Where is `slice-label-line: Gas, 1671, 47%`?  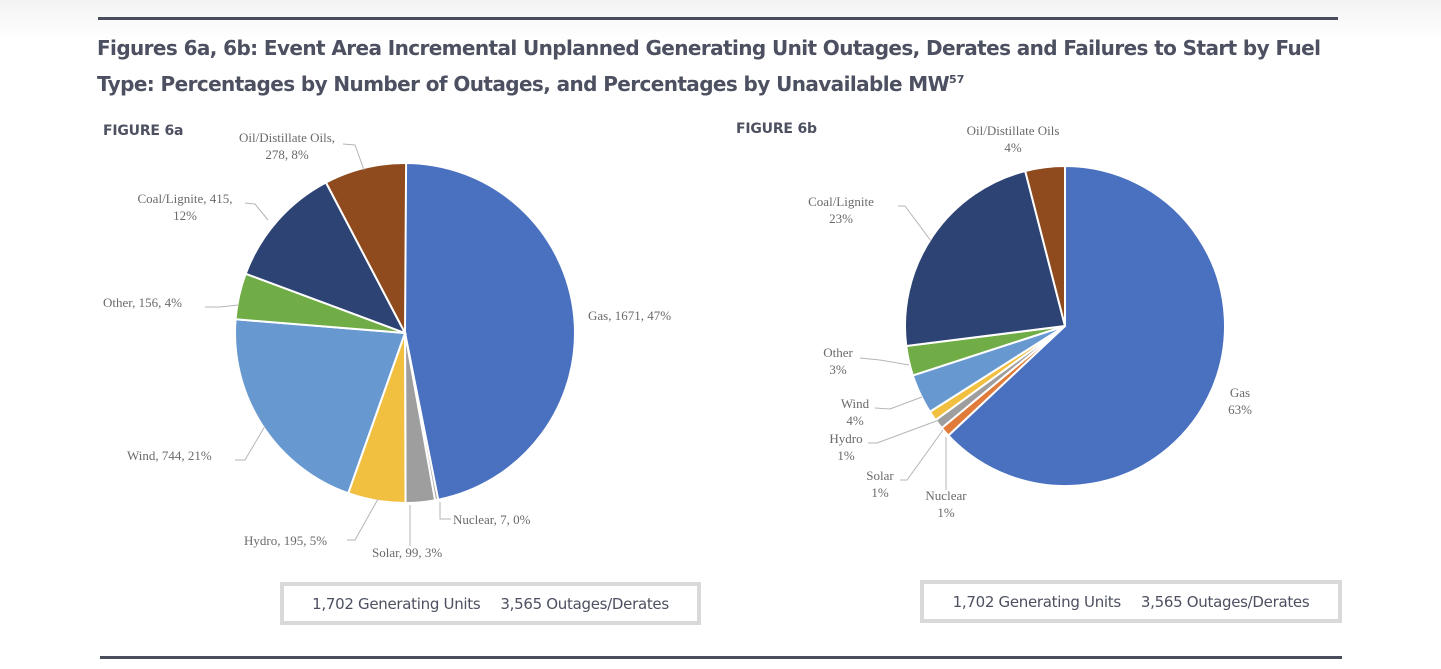
slice-label-line: Gas, 1671, 47% is located at coordinates (629, 315).